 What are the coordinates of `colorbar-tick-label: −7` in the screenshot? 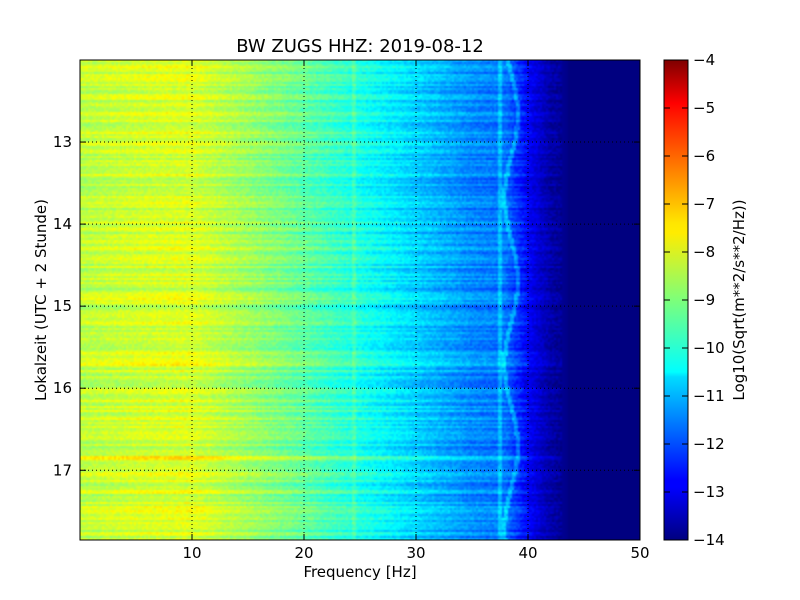 It's located at (704, 204).